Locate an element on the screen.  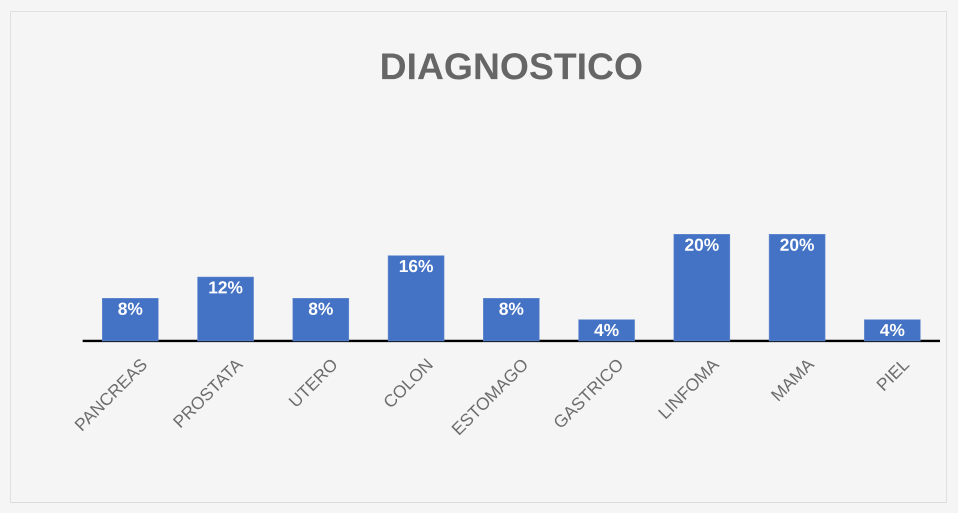
chart-title: DIAGNOSTICO is located at coordinates (512, 66).